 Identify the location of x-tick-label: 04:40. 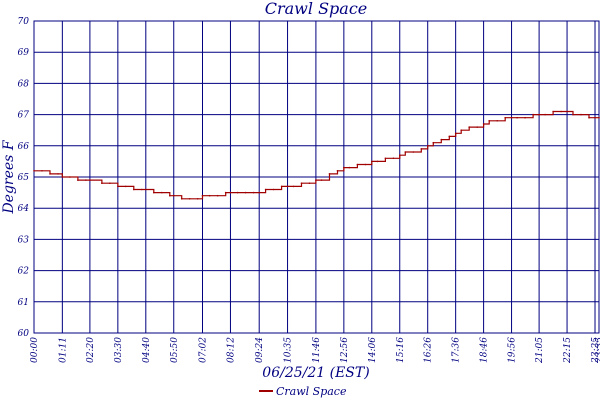
(147, 350).